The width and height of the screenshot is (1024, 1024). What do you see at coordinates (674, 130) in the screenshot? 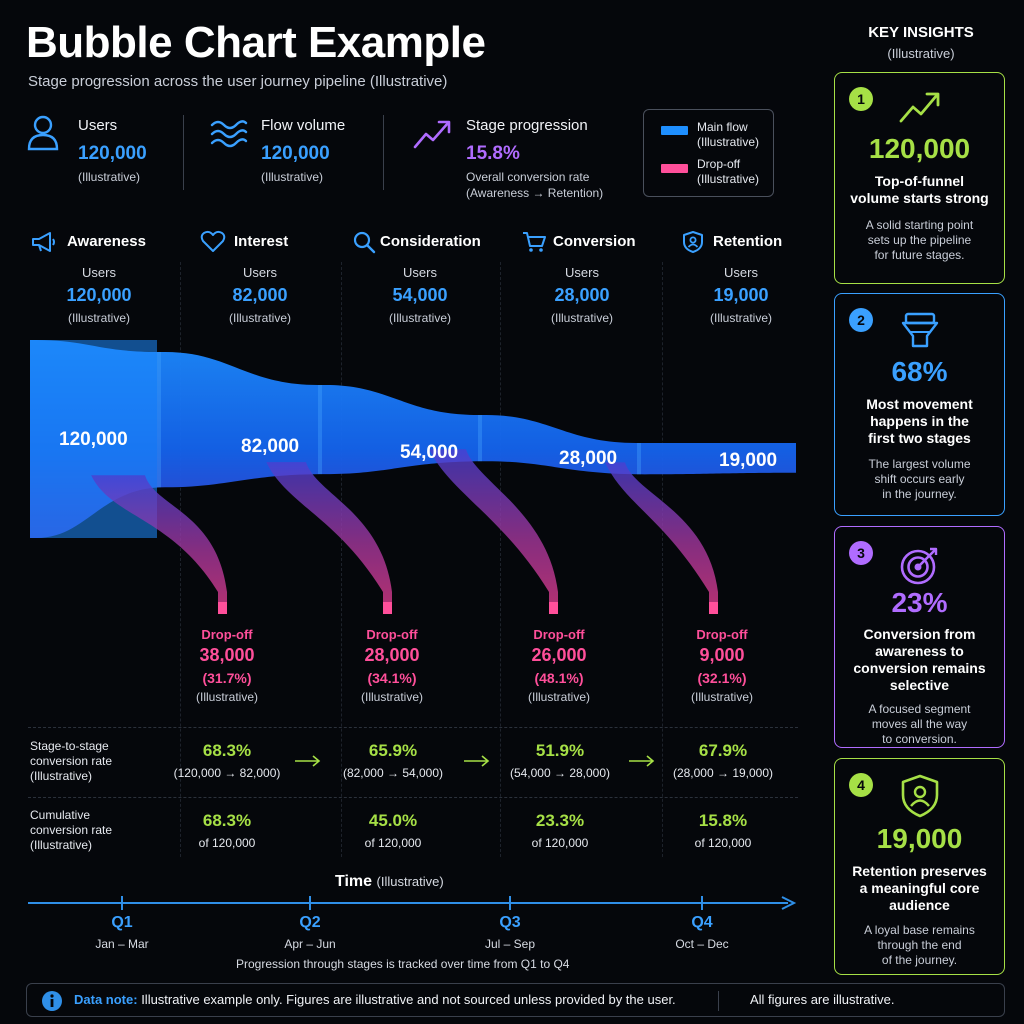
I see `legend-swatch-main-flow` at bounding box center [674, 130].